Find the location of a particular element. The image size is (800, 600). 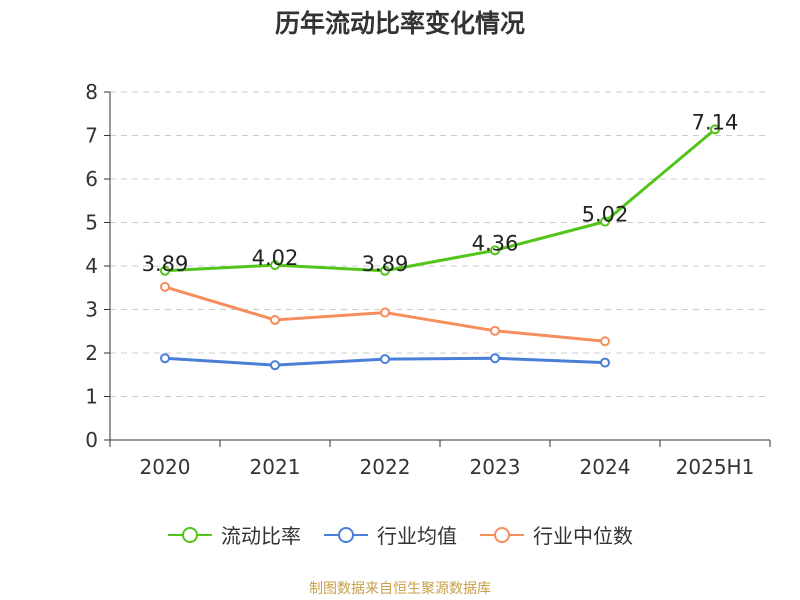

y-tick-label: 1 is located at coordinates (91, 397).